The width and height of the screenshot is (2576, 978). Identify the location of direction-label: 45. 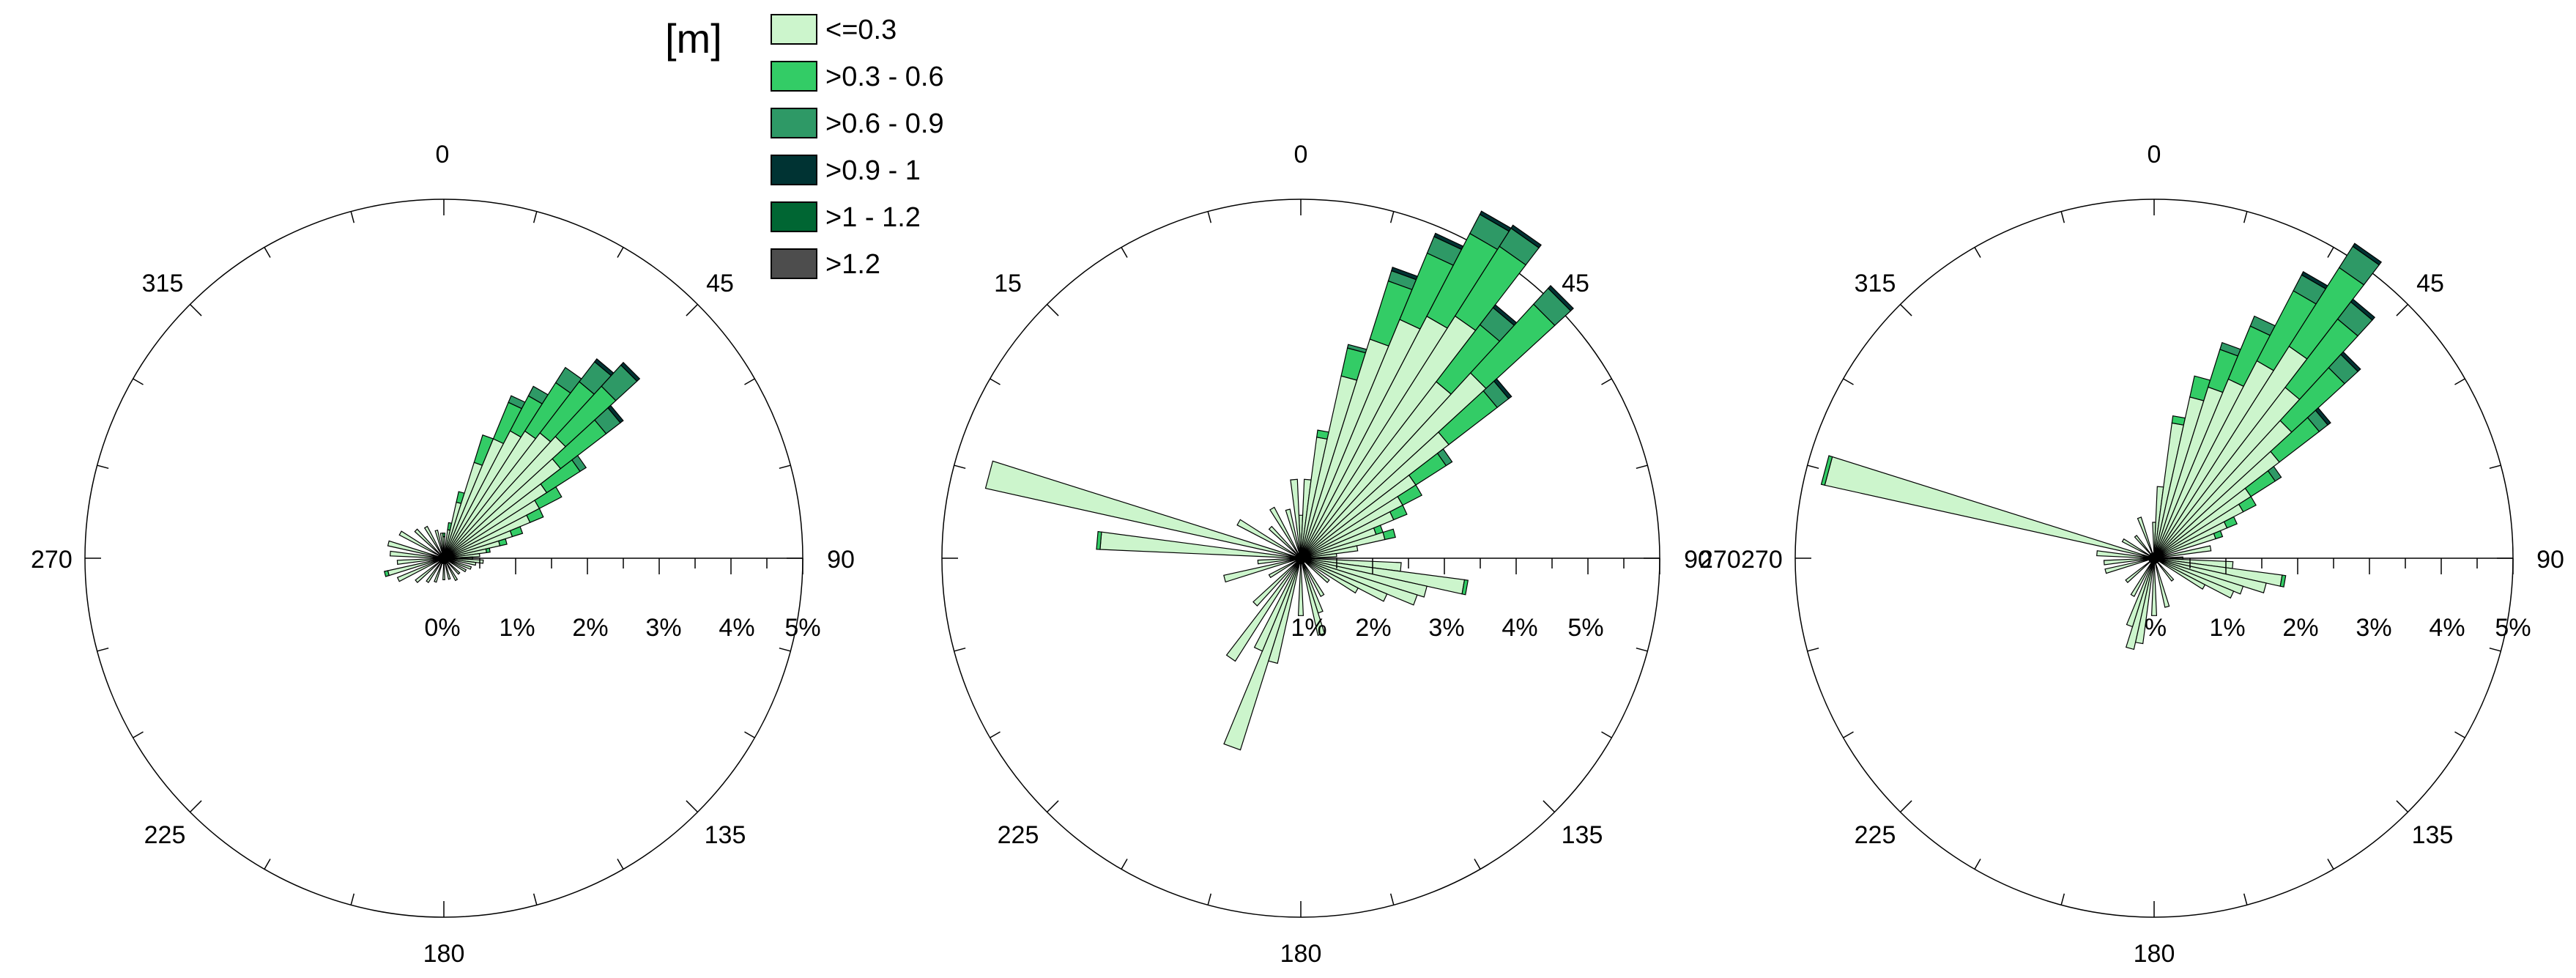
(1575, 283).